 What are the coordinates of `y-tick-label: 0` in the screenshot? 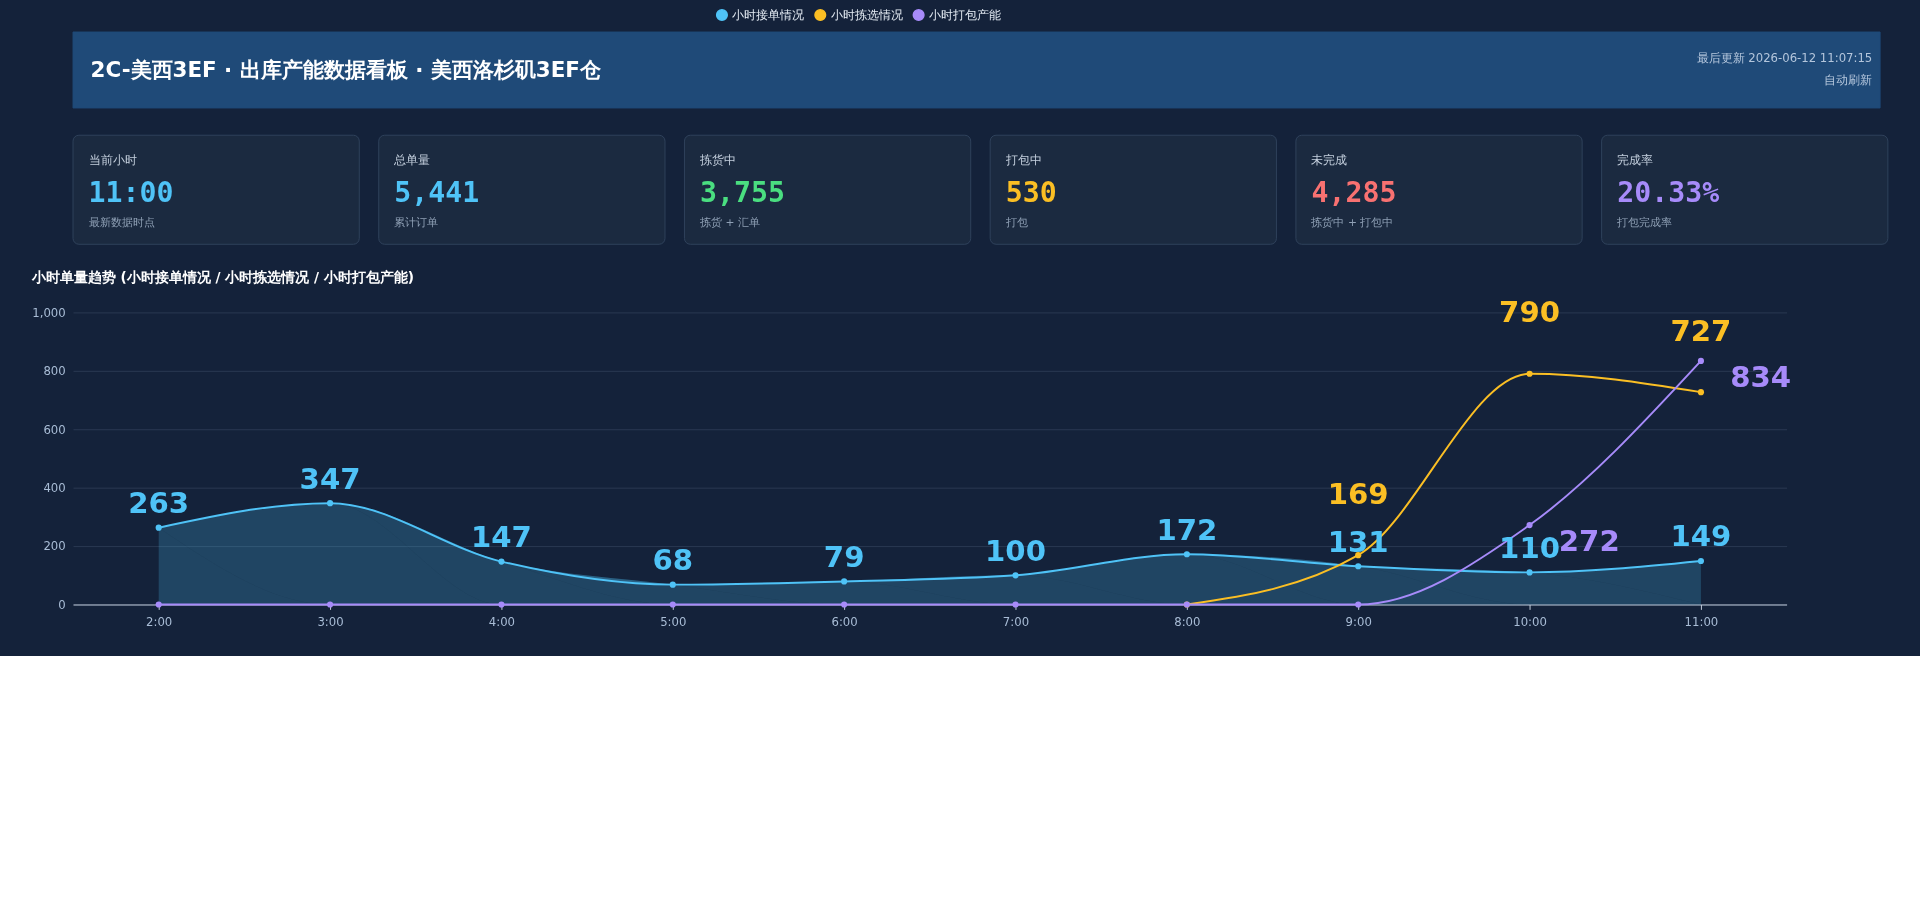 It's located at (62, 604).